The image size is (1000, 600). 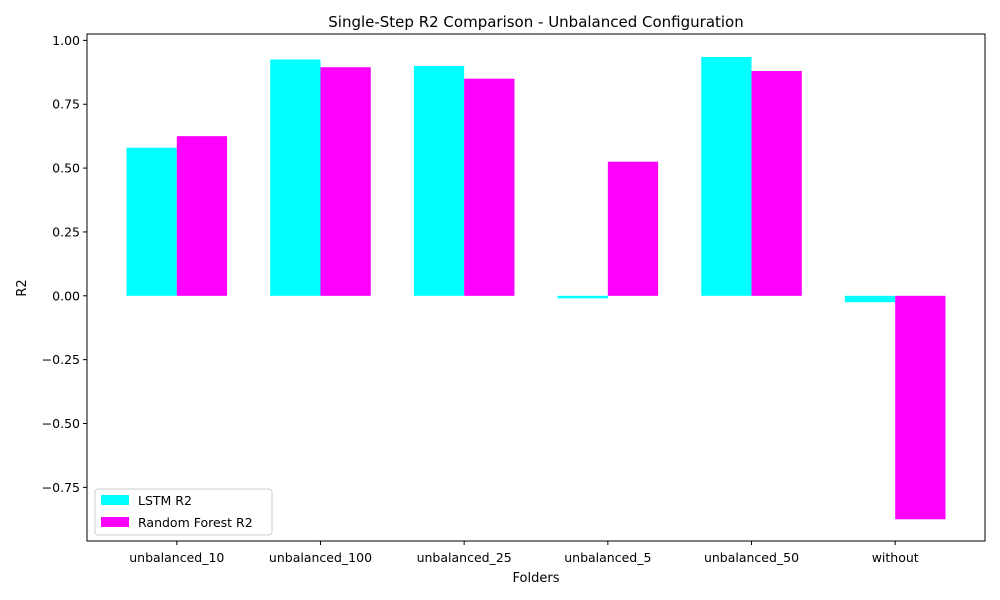 I want to click on x-tick-label: unbalanced_10, so click(x=176, y=557).